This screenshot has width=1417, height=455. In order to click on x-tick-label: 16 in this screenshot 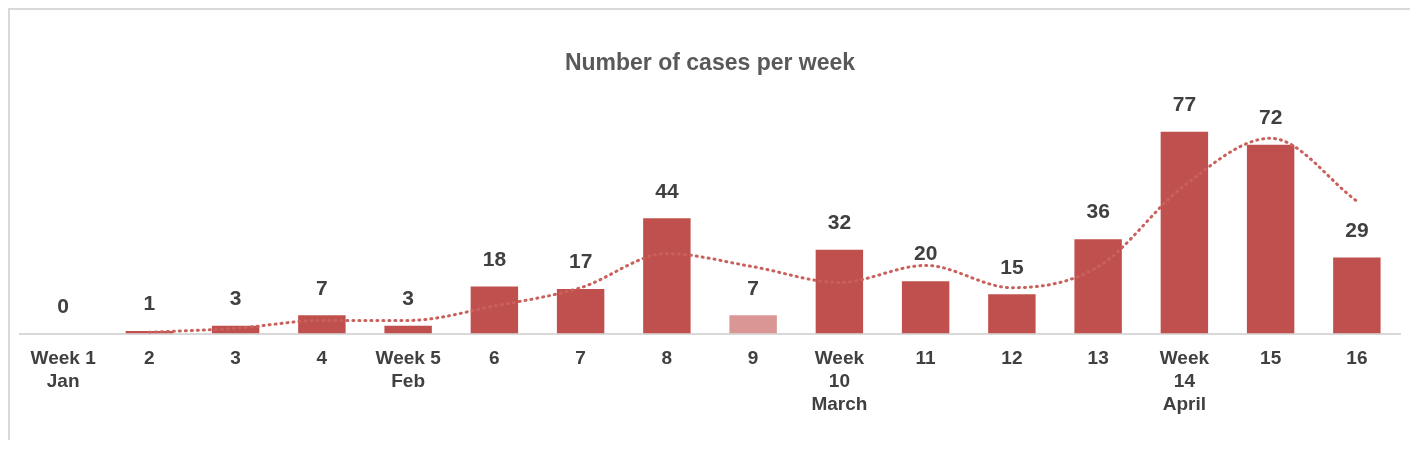, I will do `click(1357, 358)`.